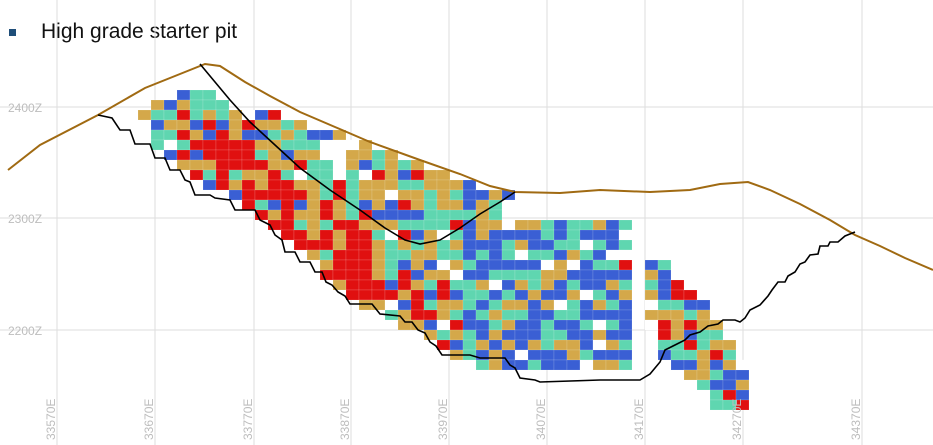  Describe the element at coordinates (443, 419) in the screenshot. I see `e-label: 33970E` at that location.